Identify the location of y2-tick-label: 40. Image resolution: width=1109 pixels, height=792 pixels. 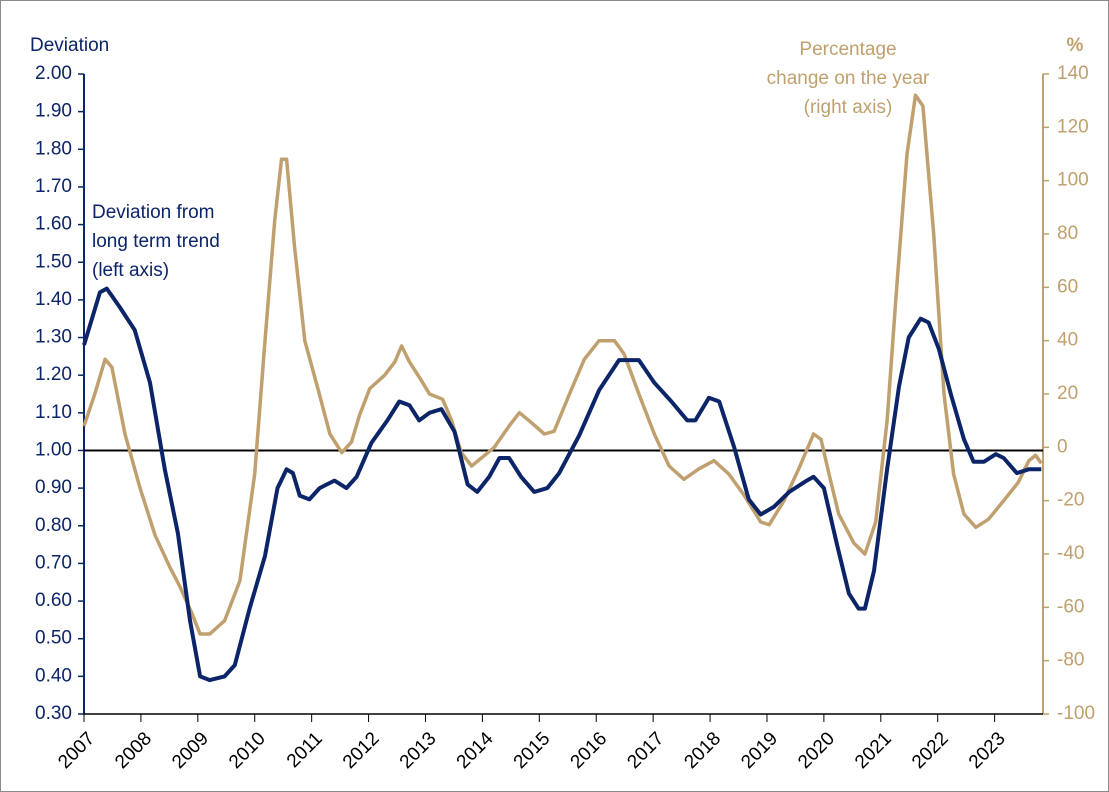
(1067, 340).